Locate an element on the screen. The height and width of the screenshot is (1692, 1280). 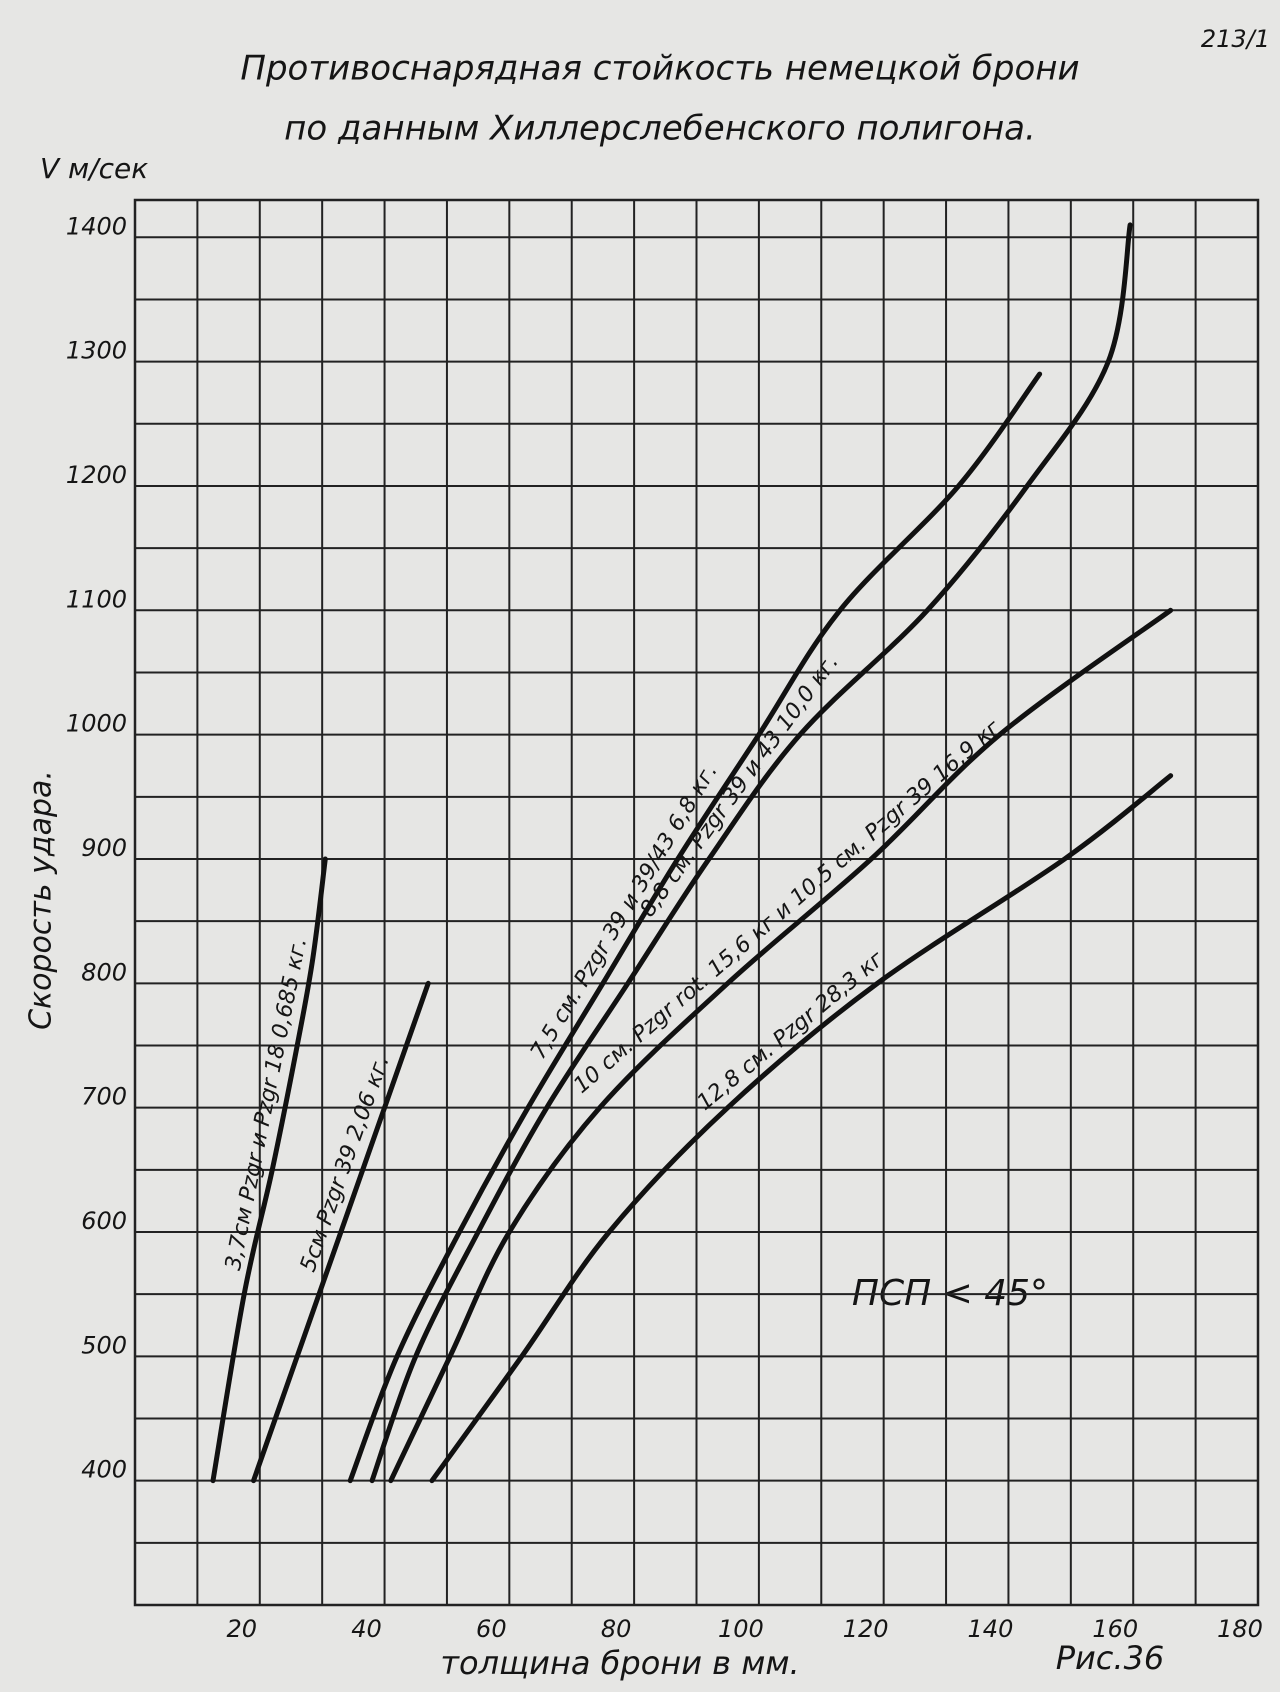
y-tick-label: 400 is located at coordinates (104, 1470).